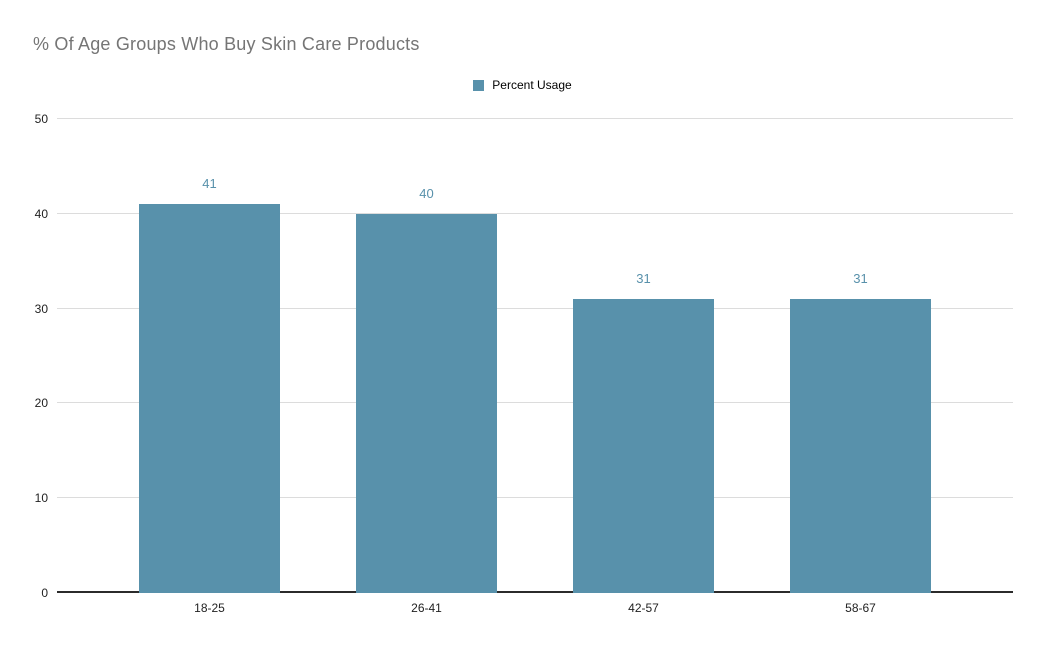  I want to click on legend: Percent Usage, so click(522, 85).